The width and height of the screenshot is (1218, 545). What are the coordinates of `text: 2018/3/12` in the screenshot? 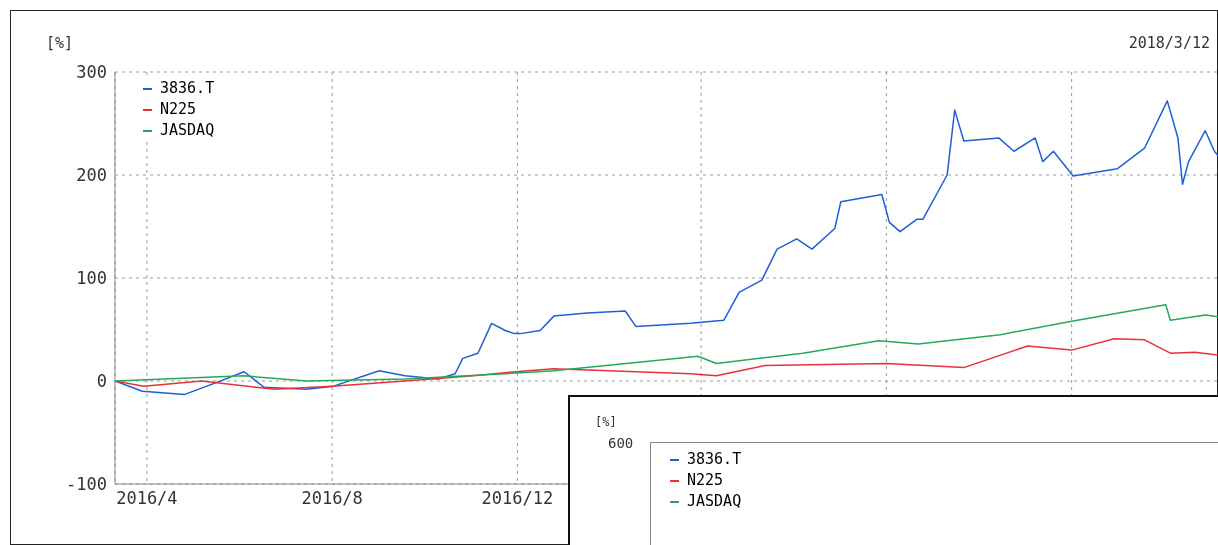 It's located at (1169, 43).